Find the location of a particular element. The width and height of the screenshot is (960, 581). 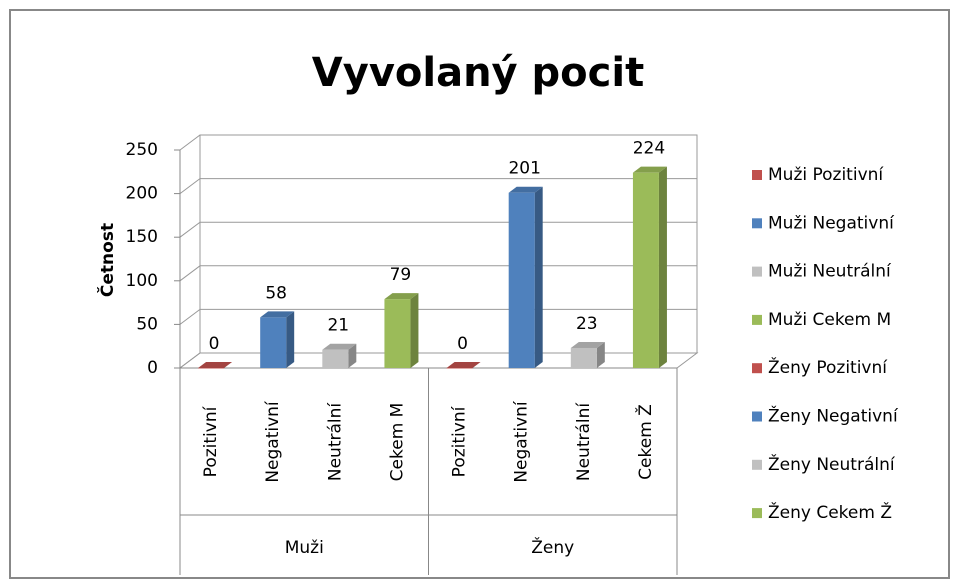

y-tick-label: 150 is located at coordinates (142, 237).